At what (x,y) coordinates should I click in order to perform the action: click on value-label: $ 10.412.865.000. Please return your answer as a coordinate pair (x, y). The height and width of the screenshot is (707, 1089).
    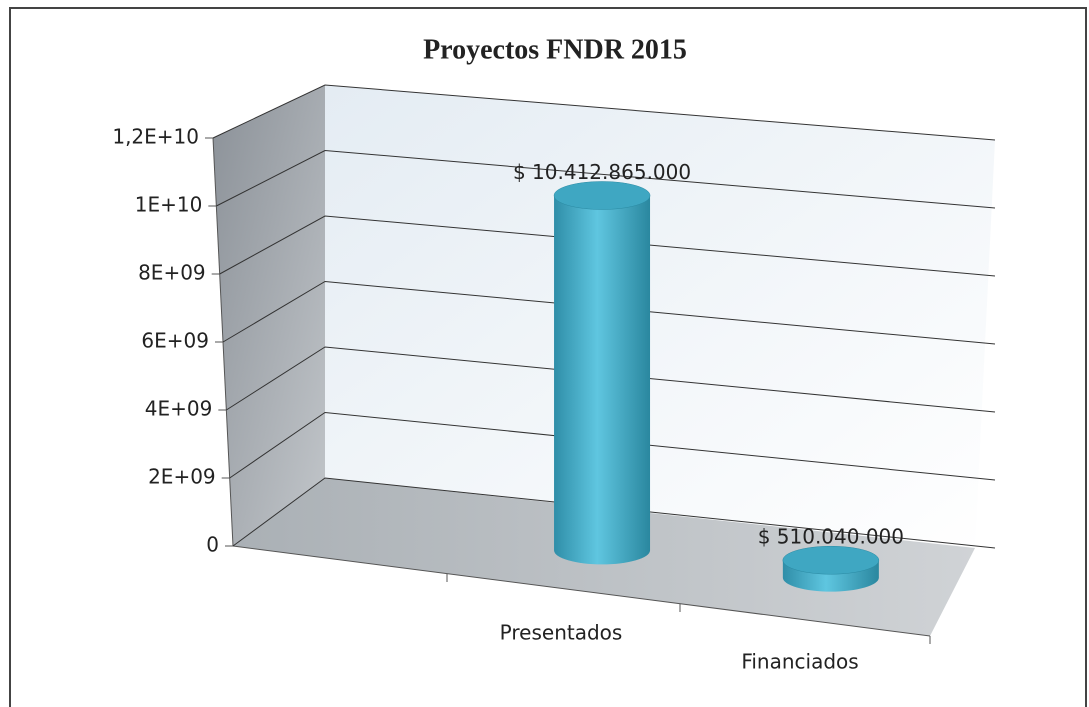
    Looking at the image, I should click on (602, 172).